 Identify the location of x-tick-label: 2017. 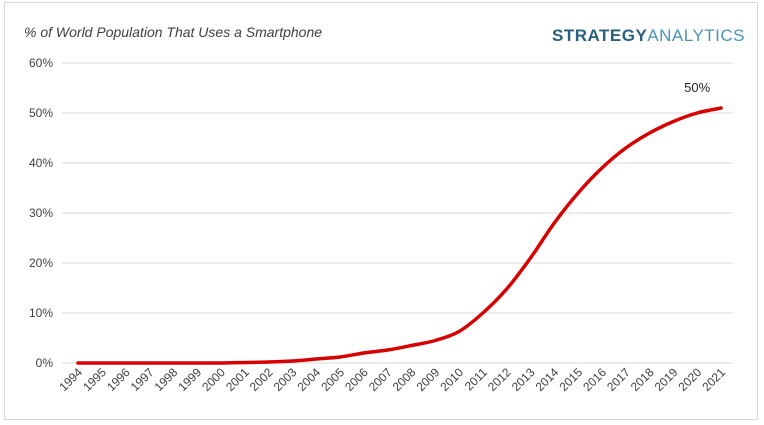
(618, 379).